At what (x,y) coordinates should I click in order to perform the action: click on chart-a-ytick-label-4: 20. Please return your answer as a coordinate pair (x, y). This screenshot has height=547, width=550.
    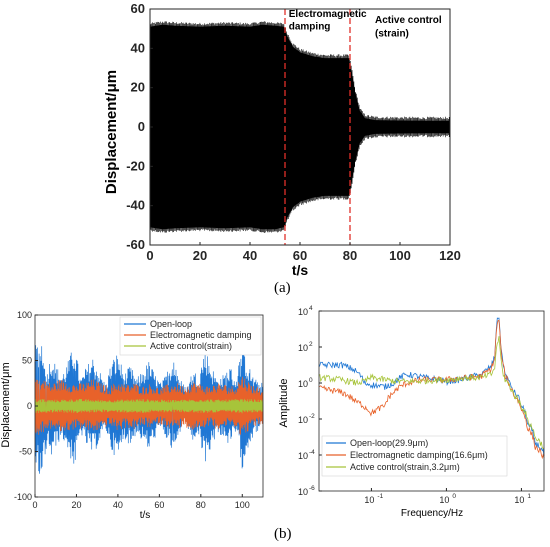
    Looking at the image, I should click on (138, 87).